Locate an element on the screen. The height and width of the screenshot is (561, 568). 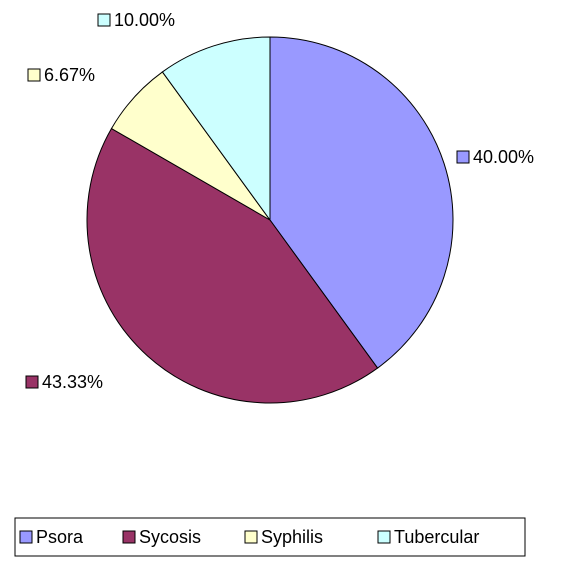
legend-label: Psora is located at coordinates (60, 537).